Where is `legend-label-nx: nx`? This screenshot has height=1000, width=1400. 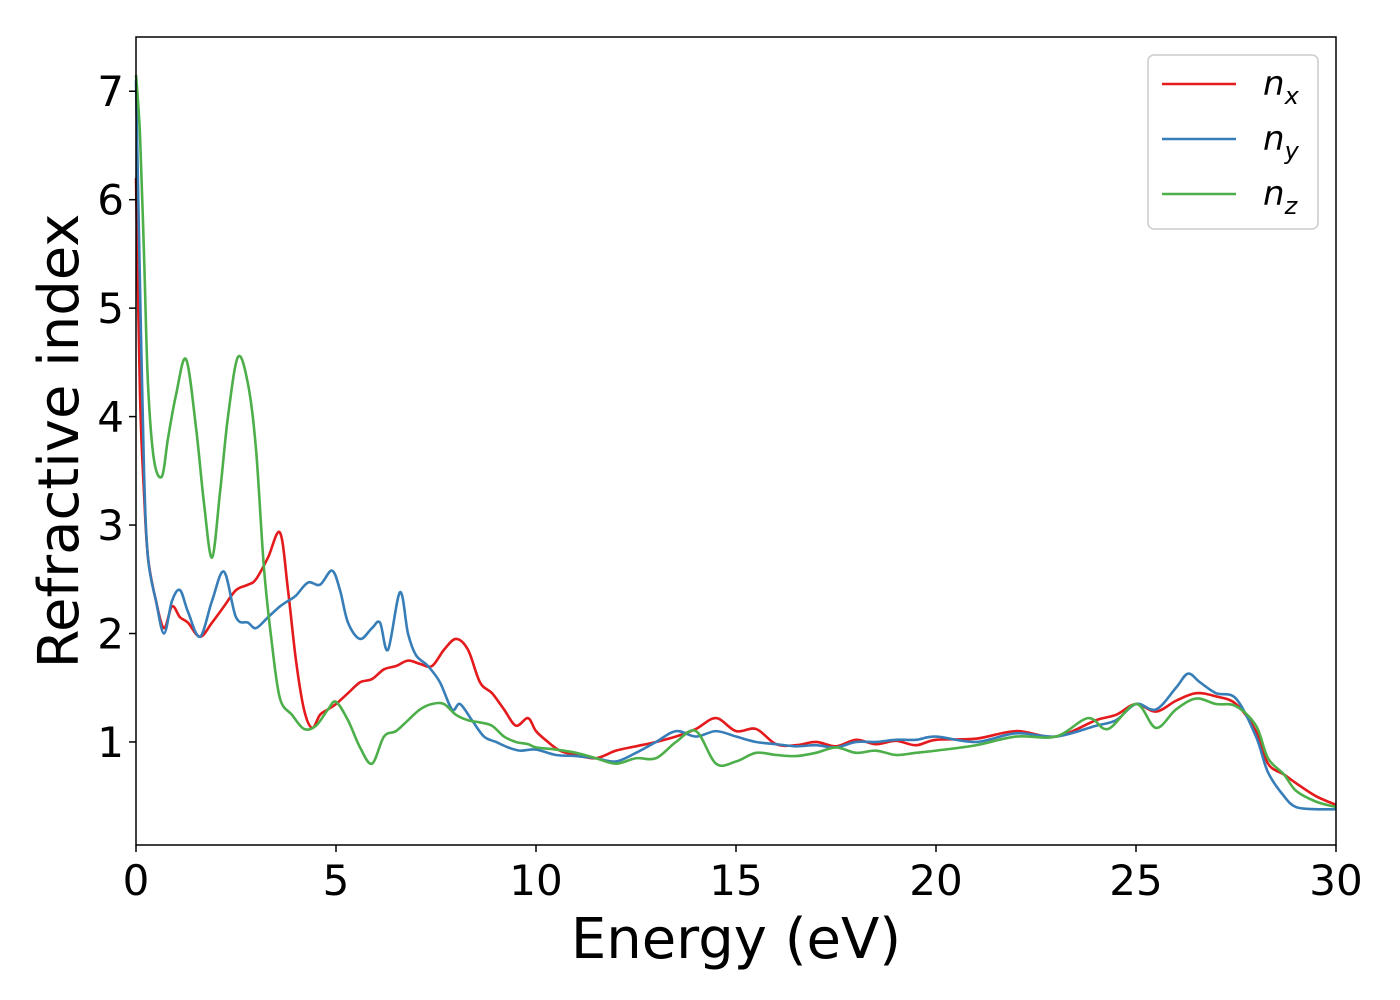
legend-label-nx: nx is located at coordinates (1281, 87).